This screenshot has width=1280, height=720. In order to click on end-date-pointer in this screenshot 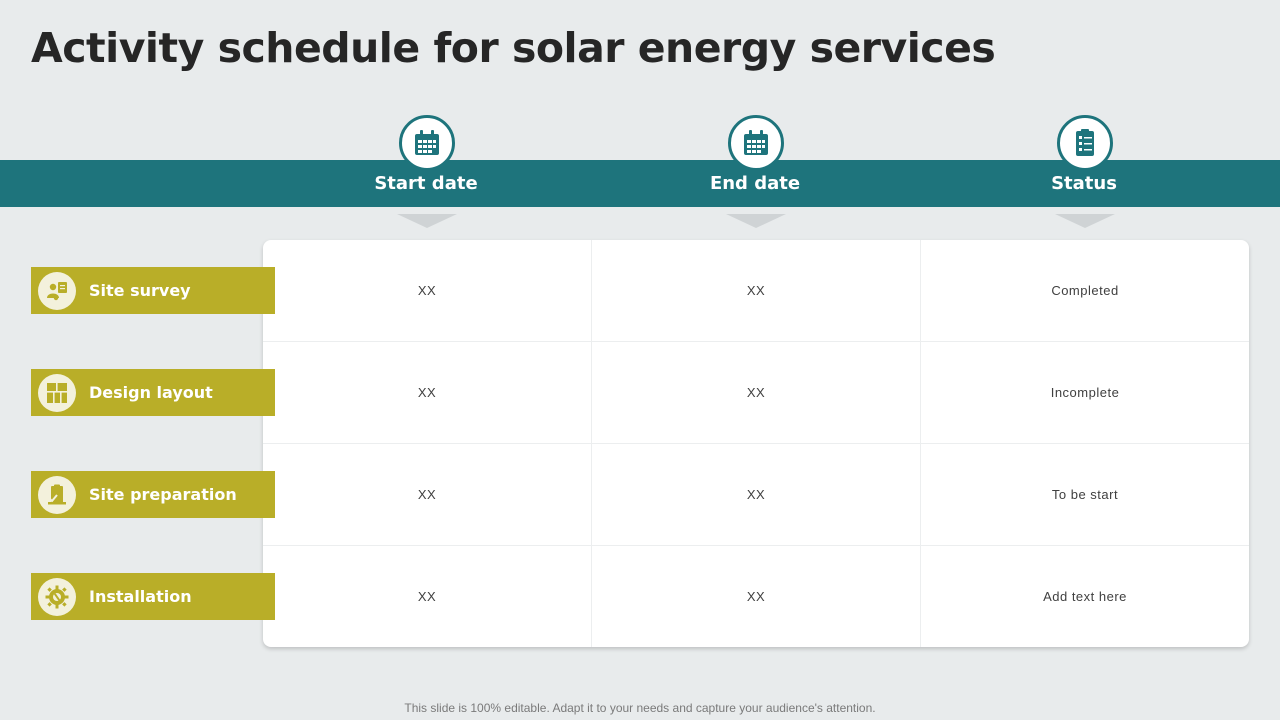, I will do `click(756, 221)`.